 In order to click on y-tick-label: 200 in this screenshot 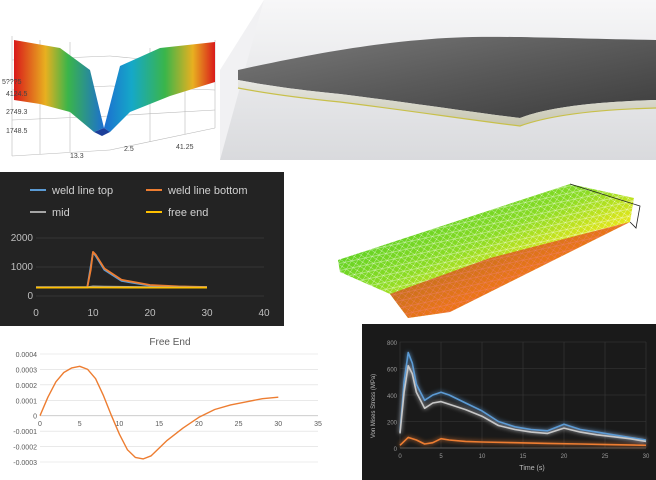, I will do `click(392, 424)`.